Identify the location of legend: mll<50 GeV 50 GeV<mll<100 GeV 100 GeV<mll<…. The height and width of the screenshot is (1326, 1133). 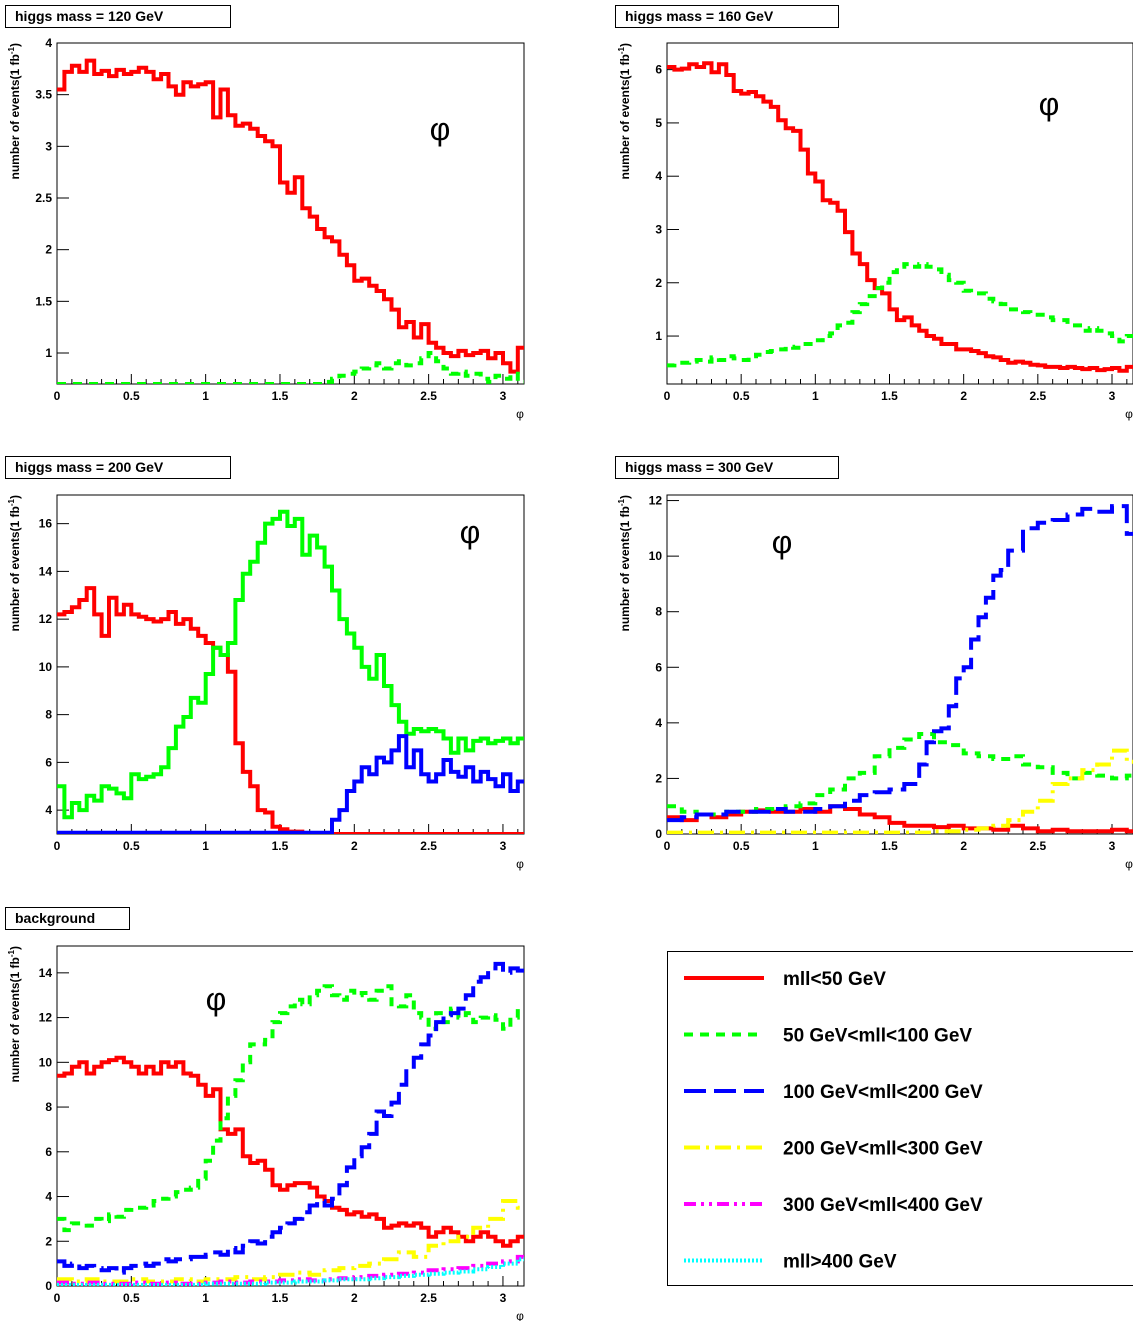
(900, 1119).